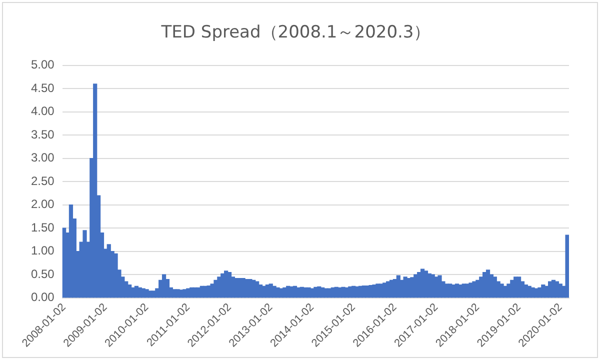 The image size is (600, 360). I want to click on y-tick-label: 2.50, so click(42, 181).